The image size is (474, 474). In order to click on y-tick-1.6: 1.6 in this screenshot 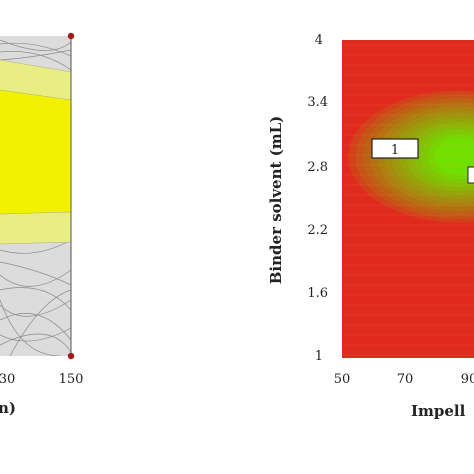, I will do `click(317, 293)`.